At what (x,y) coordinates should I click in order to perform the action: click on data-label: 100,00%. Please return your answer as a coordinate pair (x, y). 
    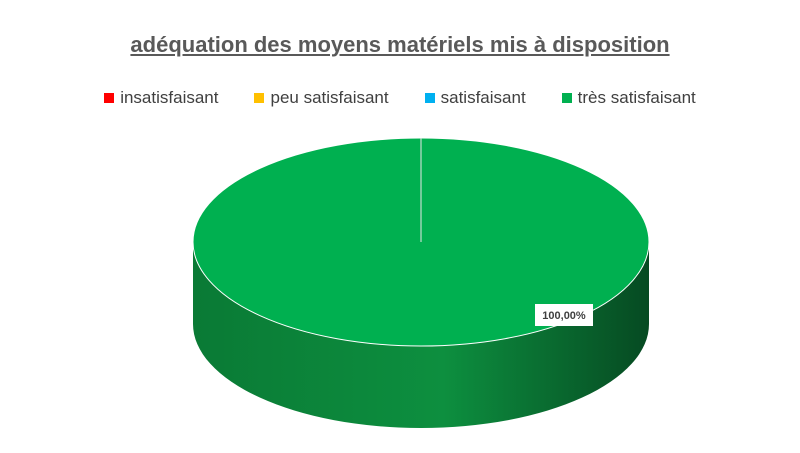
    Looking at the image, I should click on (564, 315).